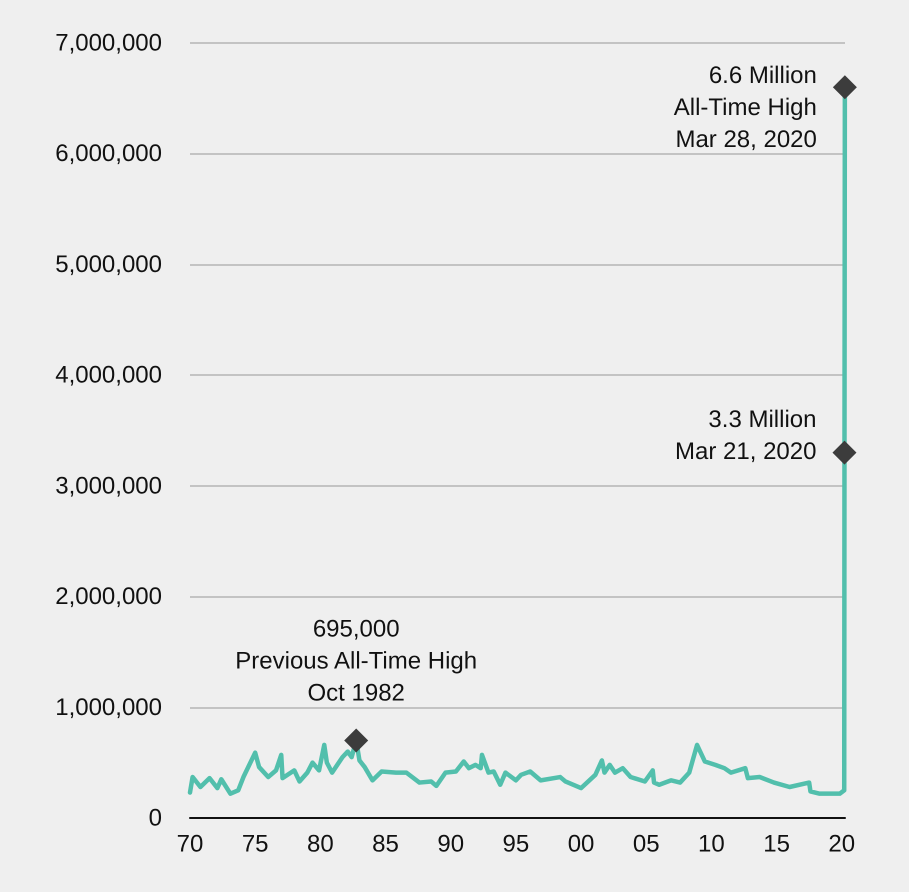 Image resolution: width=909 pixels, height=892 pixels. Describe the element at coordinates (255, 844) in the screenshot. I see `x-tick-label: 75` at that location.